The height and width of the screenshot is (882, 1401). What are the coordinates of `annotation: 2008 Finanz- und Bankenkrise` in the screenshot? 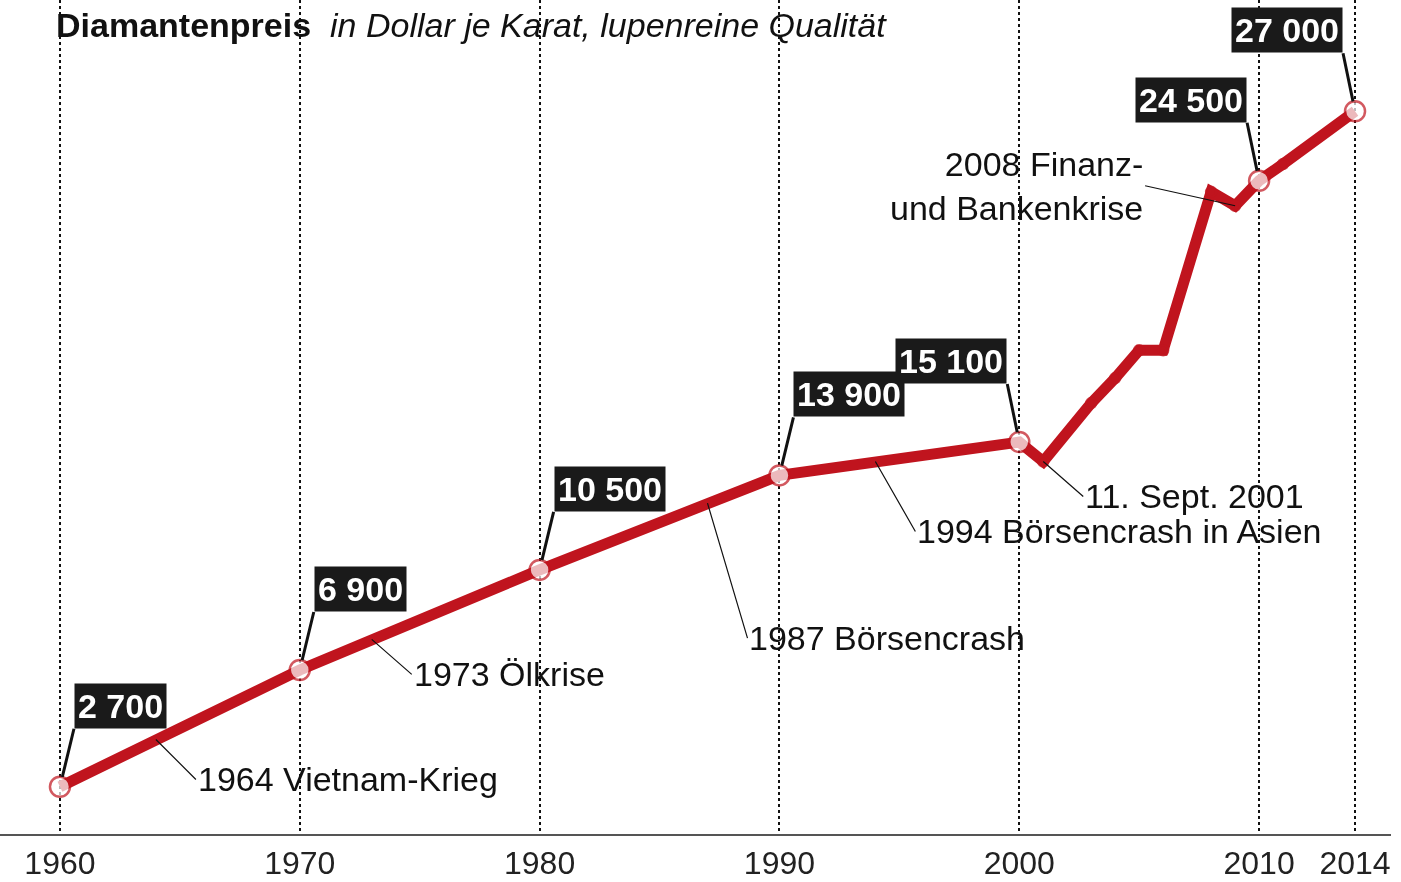 It's located at (1017, 186).